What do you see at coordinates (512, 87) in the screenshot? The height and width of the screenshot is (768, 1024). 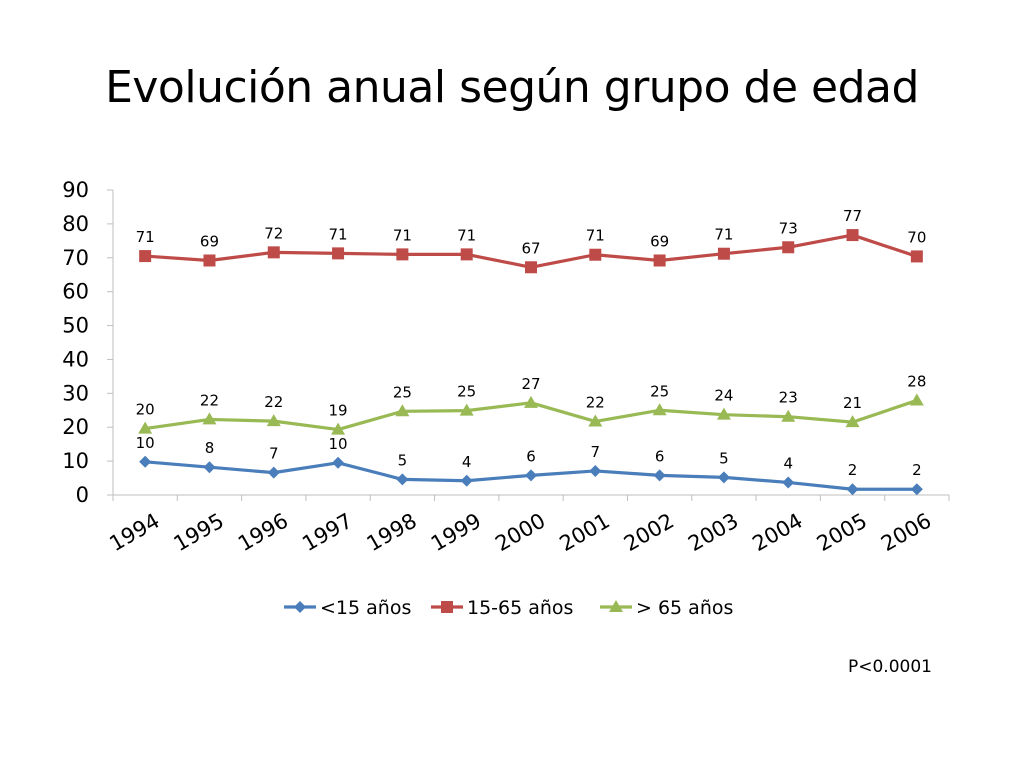 I see `slide-title: Evolución anual según grupo de edad` at bounding box center [512, 87].